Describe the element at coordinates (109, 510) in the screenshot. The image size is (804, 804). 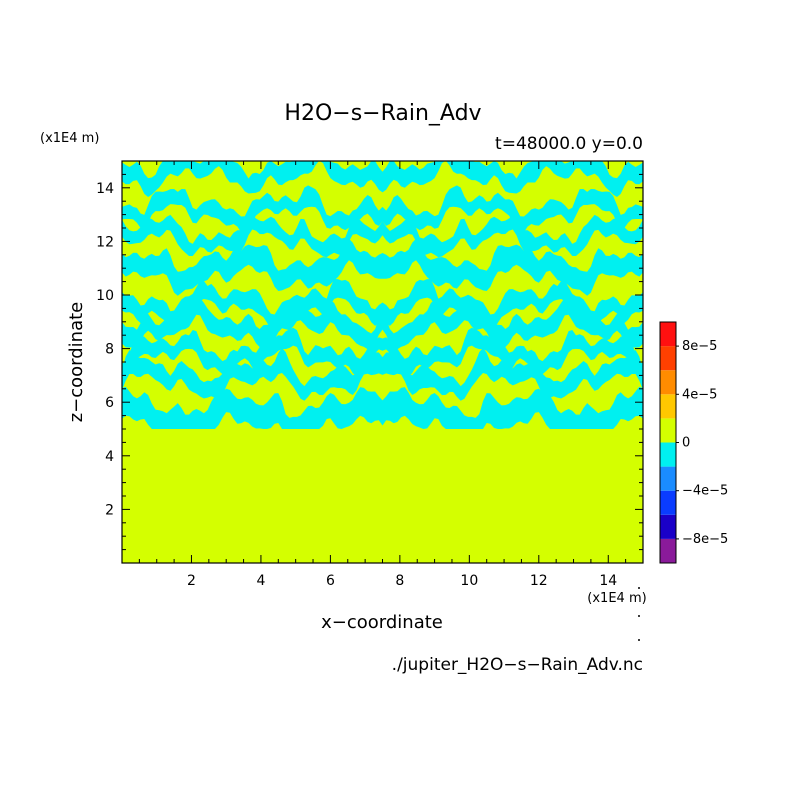
I see `y-tick-label: 2` at that location.